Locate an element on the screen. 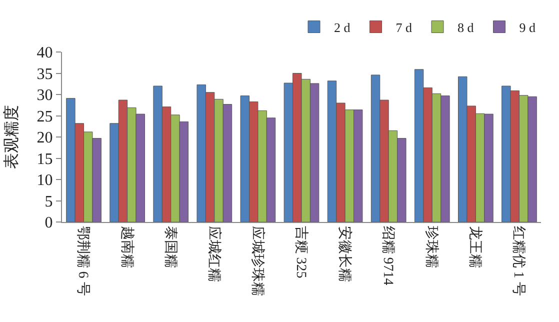 The width and height of the screenshot is (559, 322). y-axis-title: 表观糯度 is located at coordinates (11, 137).